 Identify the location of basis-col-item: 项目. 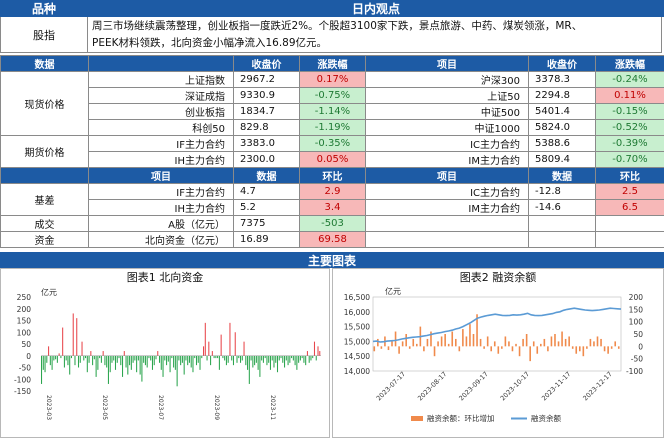
(161, 175).